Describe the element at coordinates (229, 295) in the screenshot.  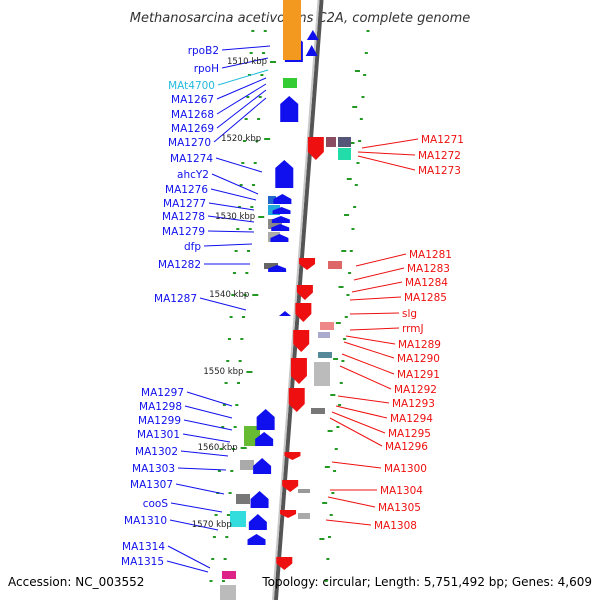
I see `kbp-tick-label: 1540 kbp` at that location.